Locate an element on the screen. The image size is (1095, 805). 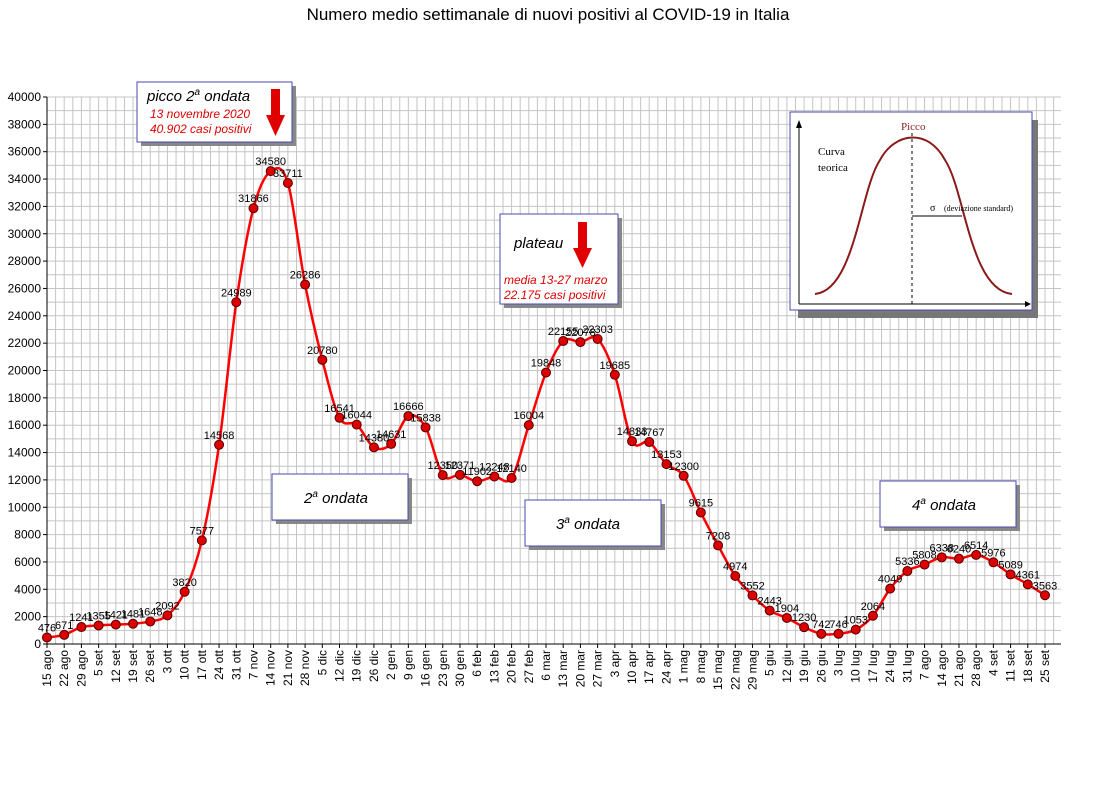
x-tick-label: 19 set is located at coordinates (133, 665).